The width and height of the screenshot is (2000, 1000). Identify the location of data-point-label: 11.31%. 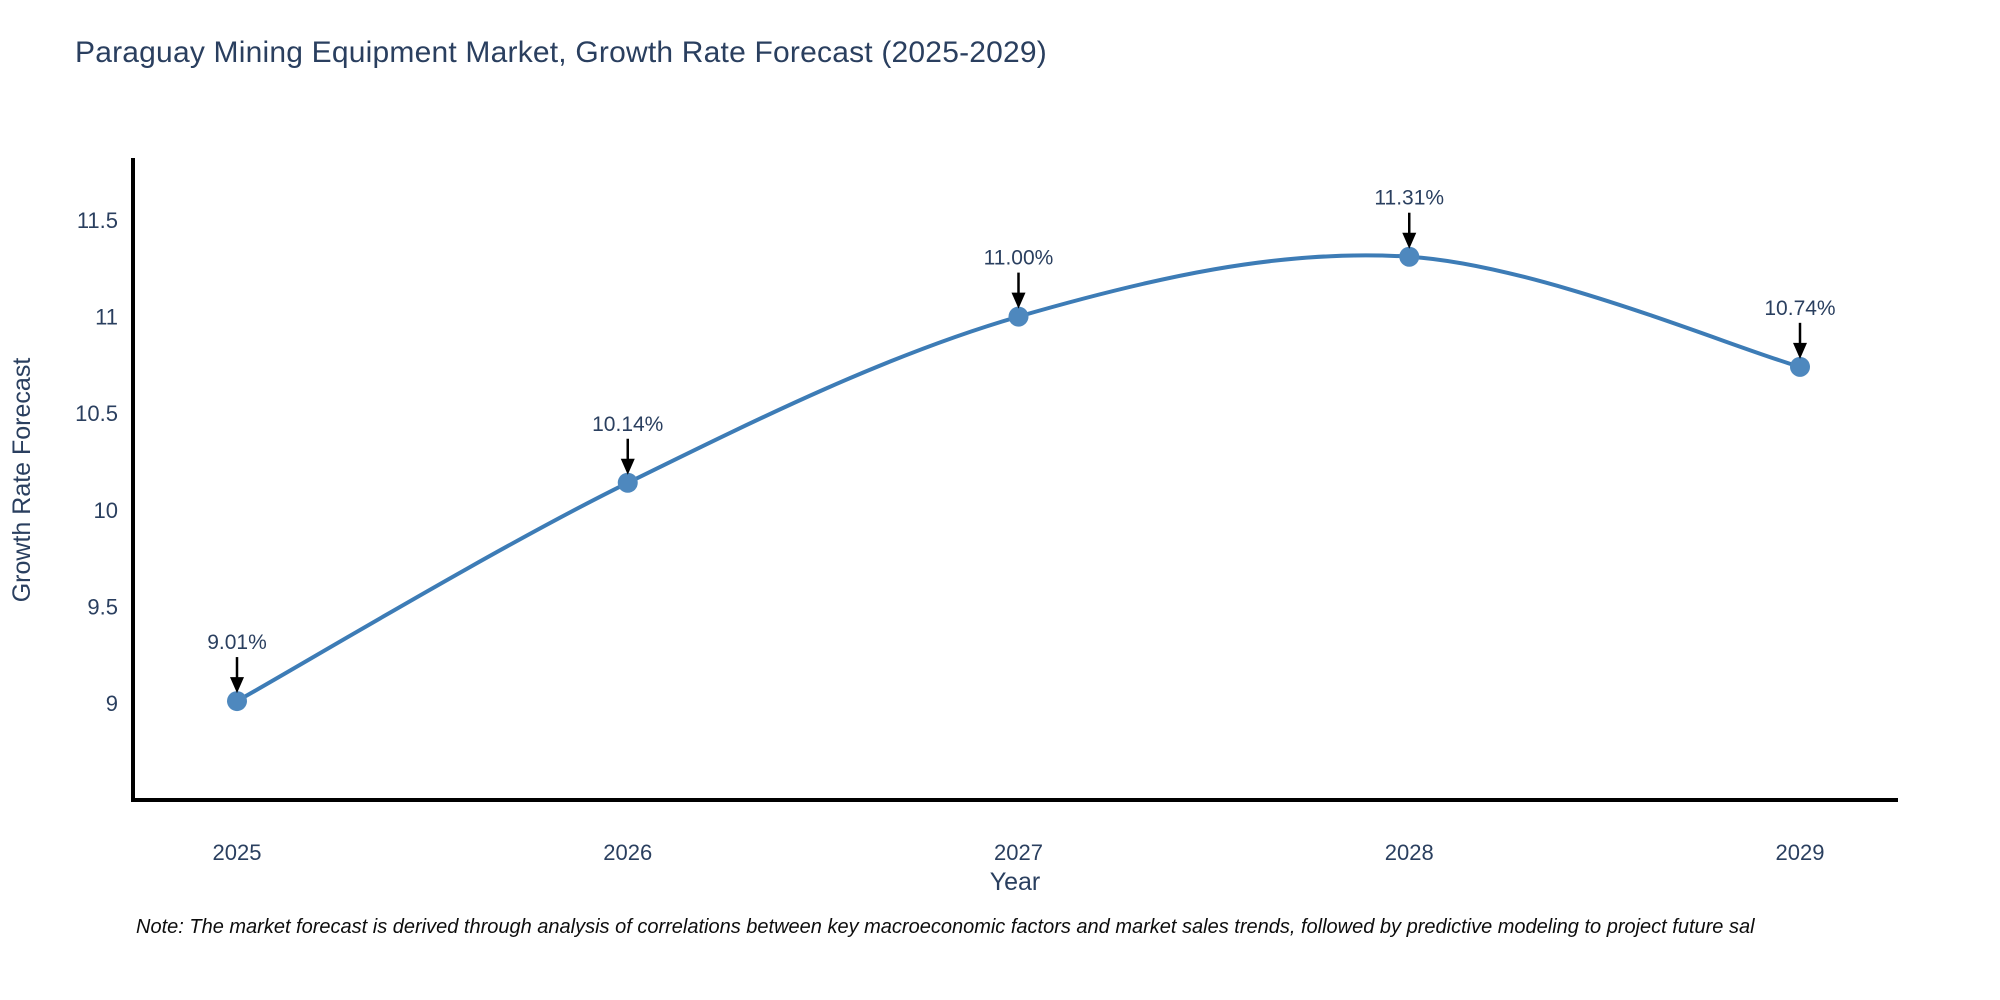
(1409, 198).